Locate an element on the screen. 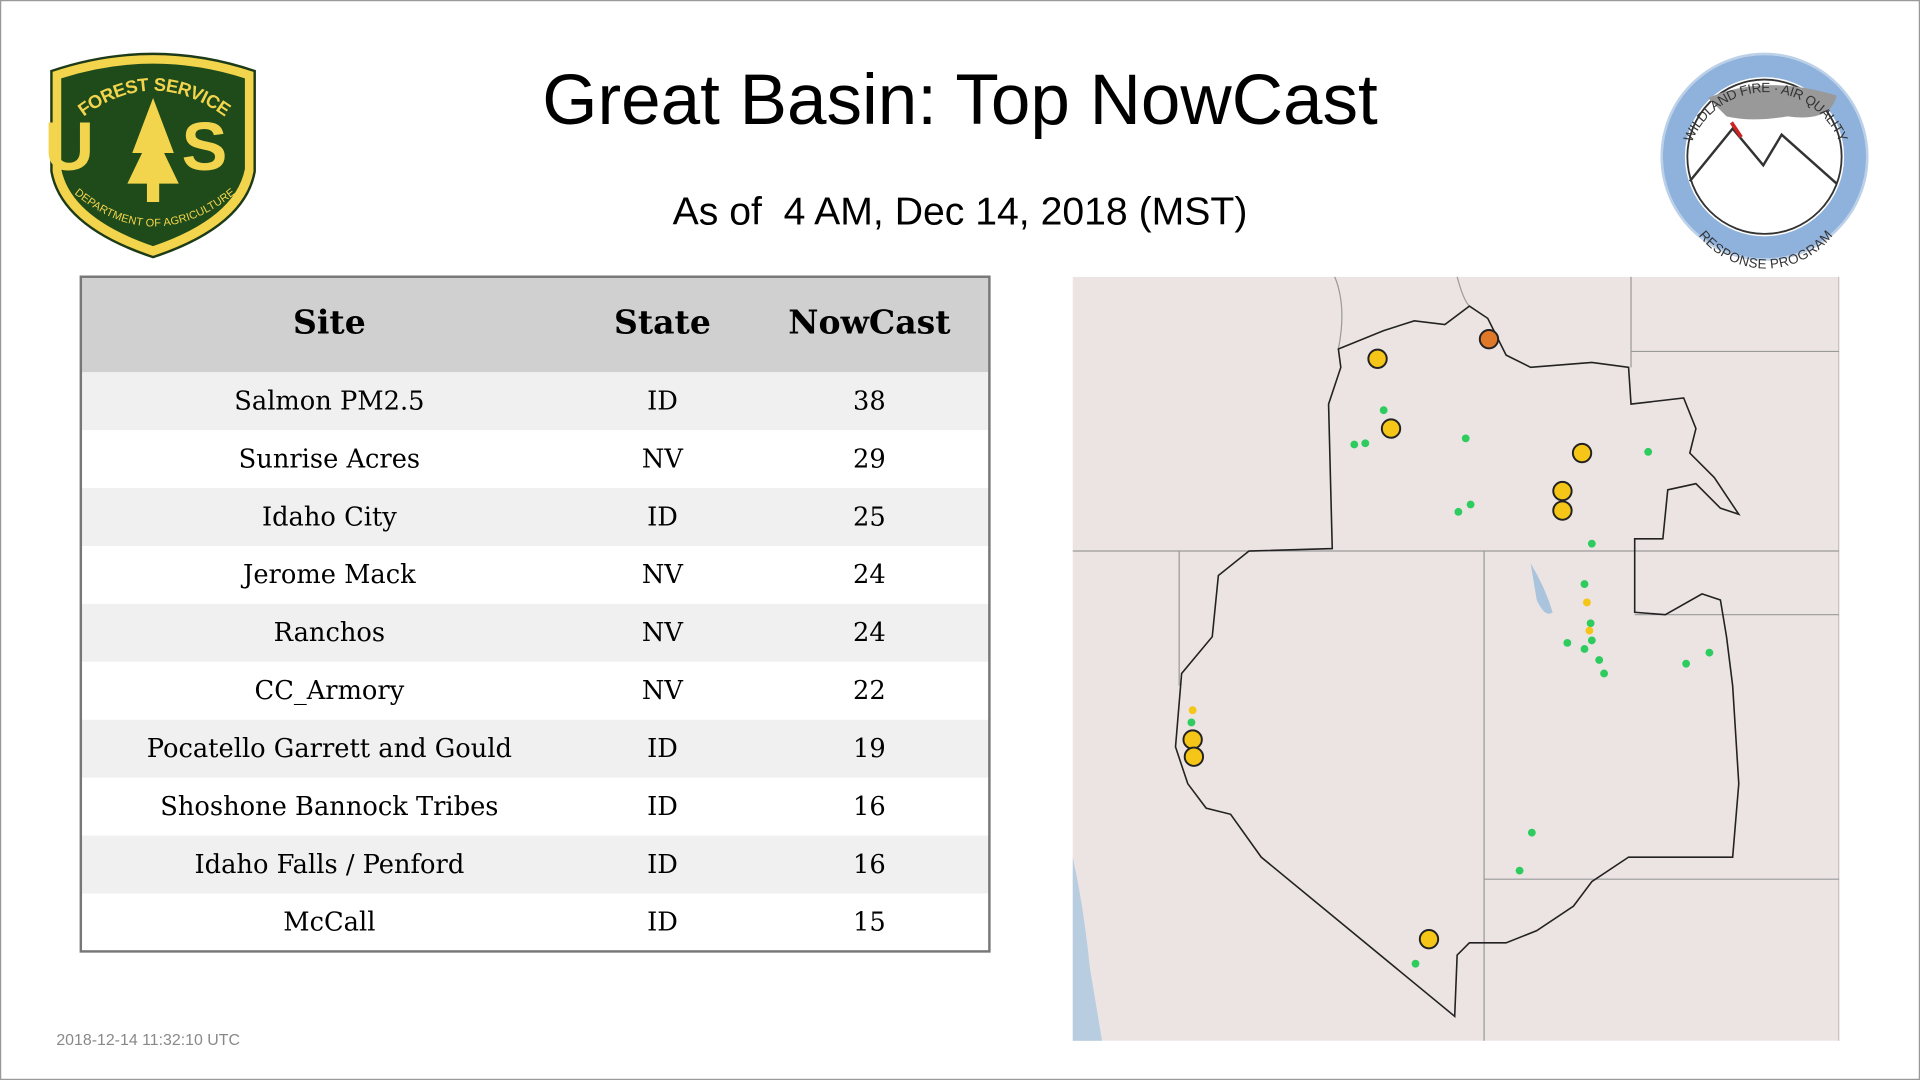 This screenshot has width=1920, height=1080. table-cell: 19 is located at coordinates (869, 749).